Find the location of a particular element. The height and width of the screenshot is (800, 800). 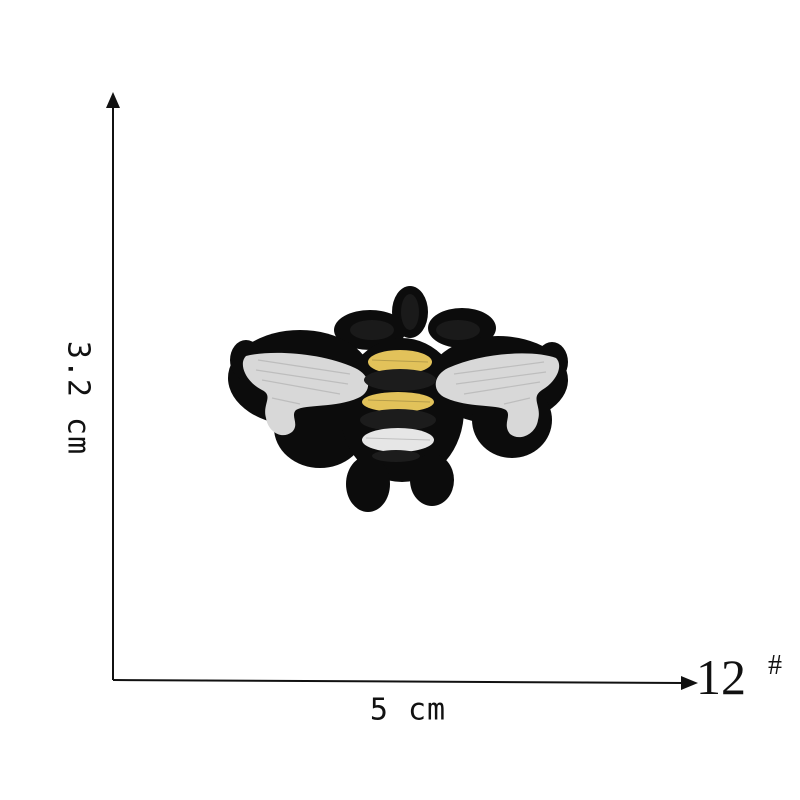

vertical-arrowhead is located at coordinates (113, 100).